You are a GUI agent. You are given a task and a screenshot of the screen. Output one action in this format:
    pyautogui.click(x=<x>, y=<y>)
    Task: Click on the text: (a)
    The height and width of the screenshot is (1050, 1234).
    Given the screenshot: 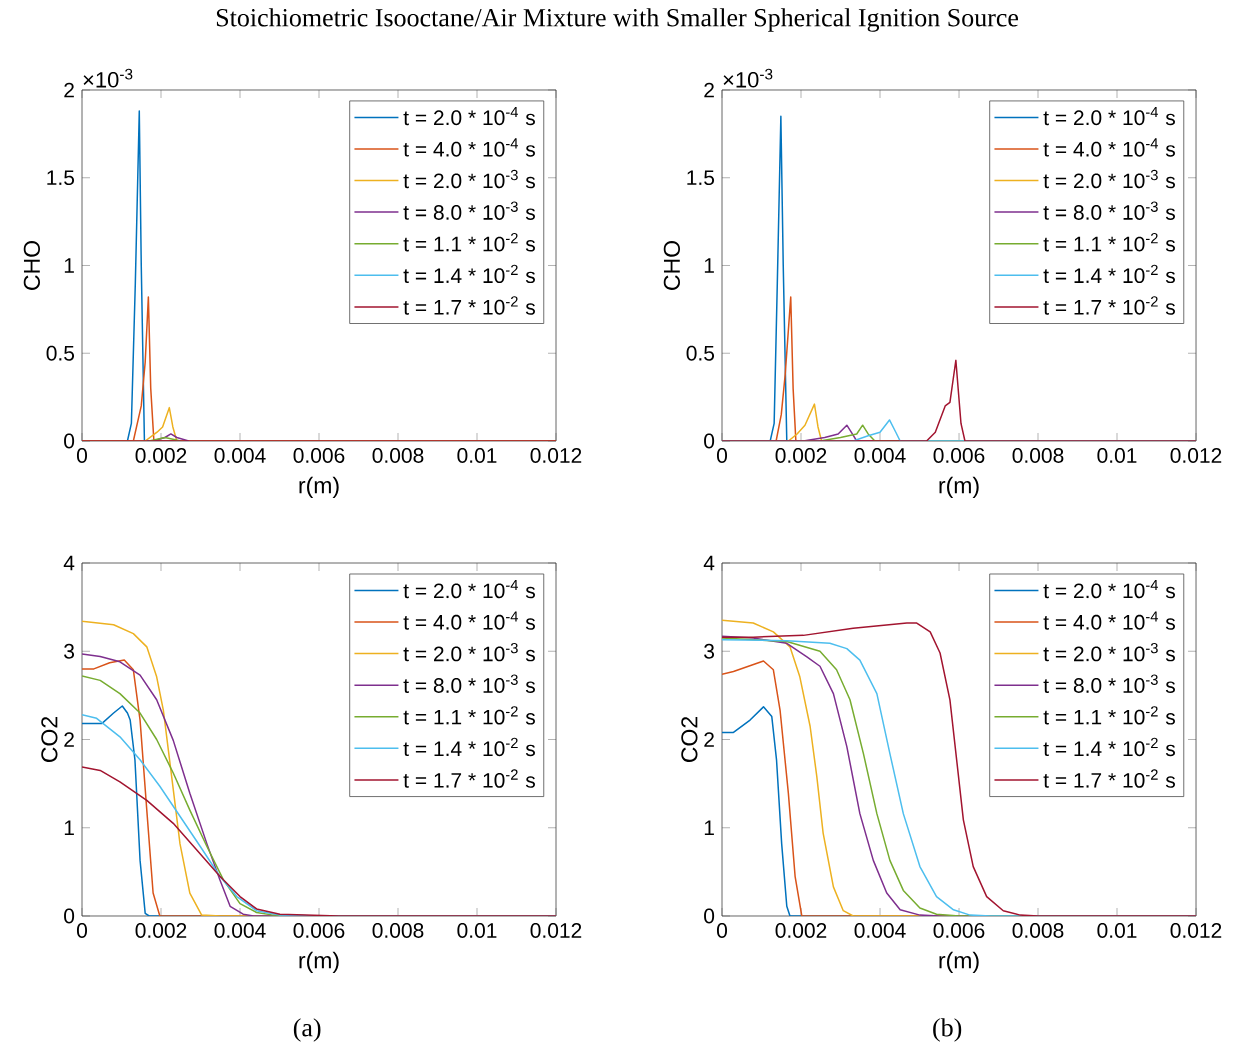 What is the action you would take?
    pyautogui.click(x=307, y=1030)
    